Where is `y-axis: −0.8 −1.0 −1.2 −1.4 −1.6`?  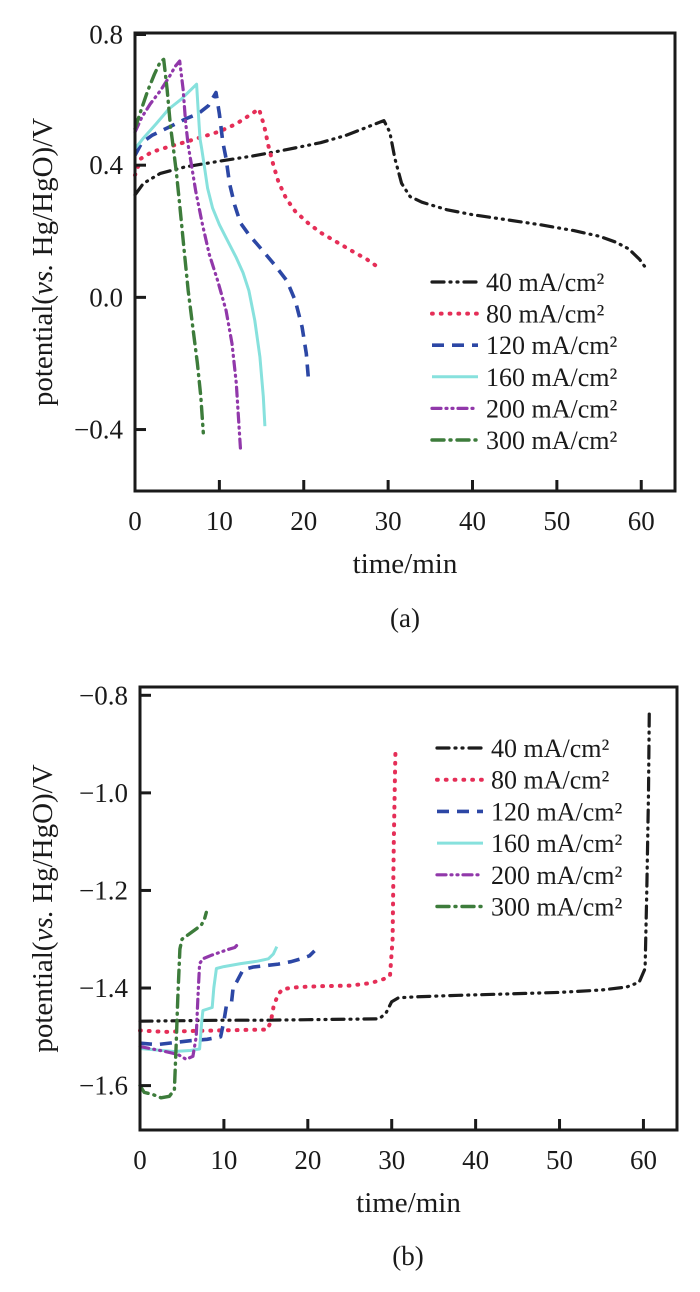
y-axis: −0.8 −1.0 −1.2 −1.4 −1.6 is located at coordinates (115, 890).